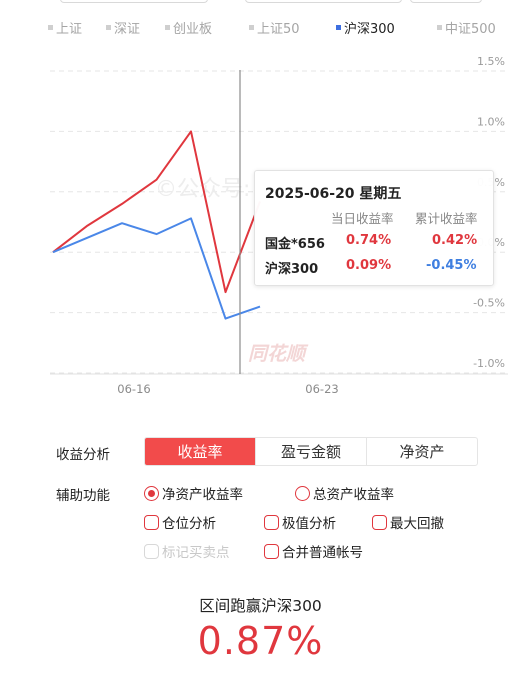 The width and height of the screenshot is (521, 681). I want to click on outperform-label: 区间跑赢沪深300, so click(260, 606).